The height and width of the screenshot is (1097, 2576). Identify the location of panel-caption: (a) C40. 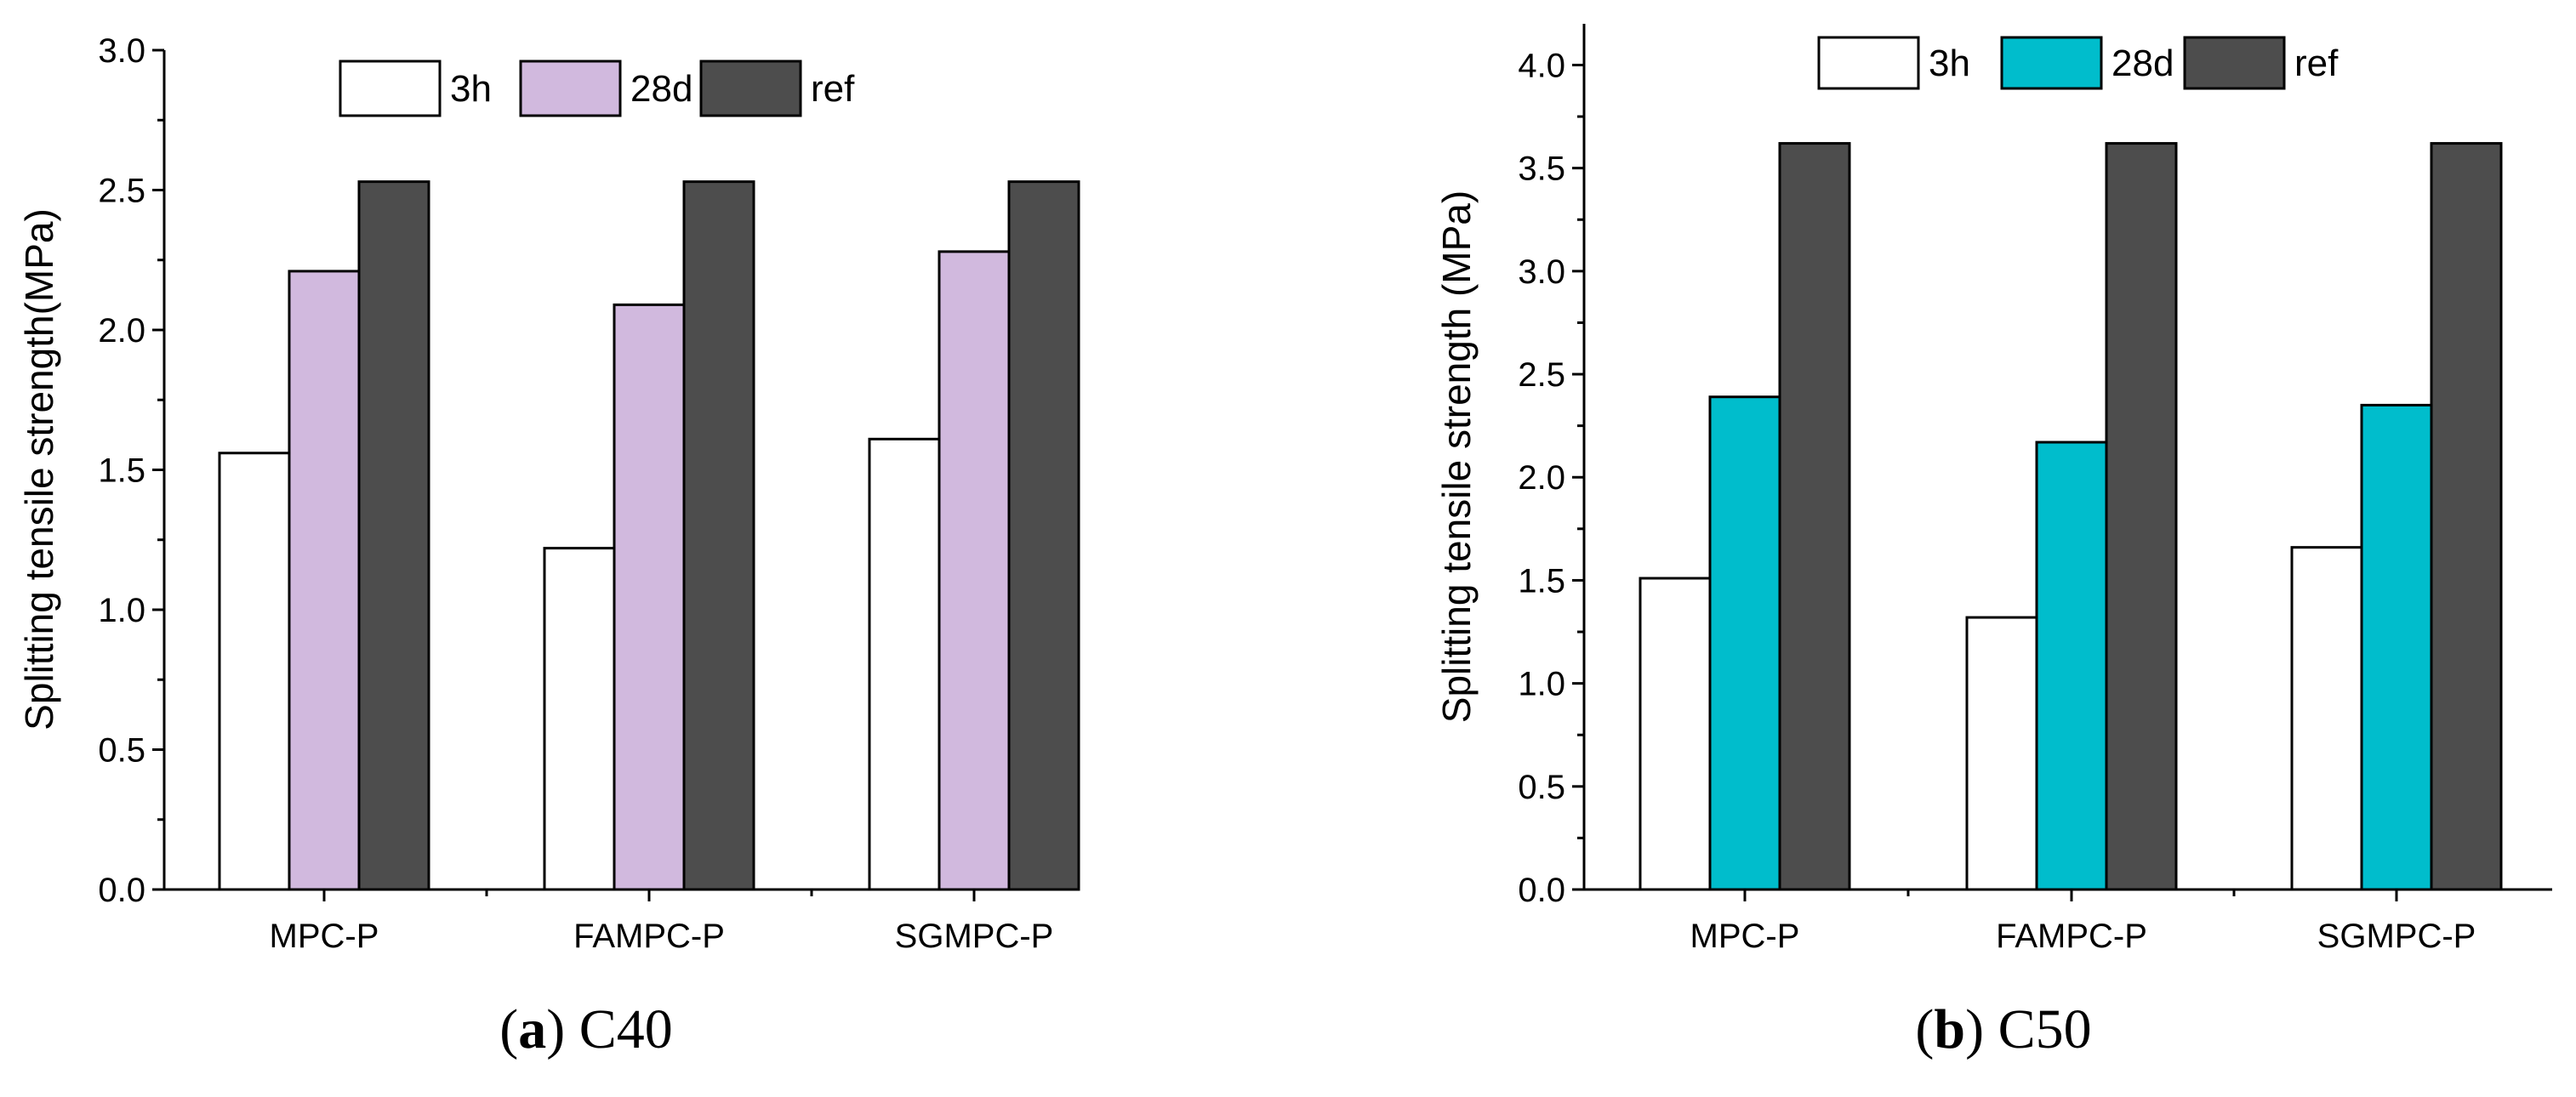
(586, 1029).